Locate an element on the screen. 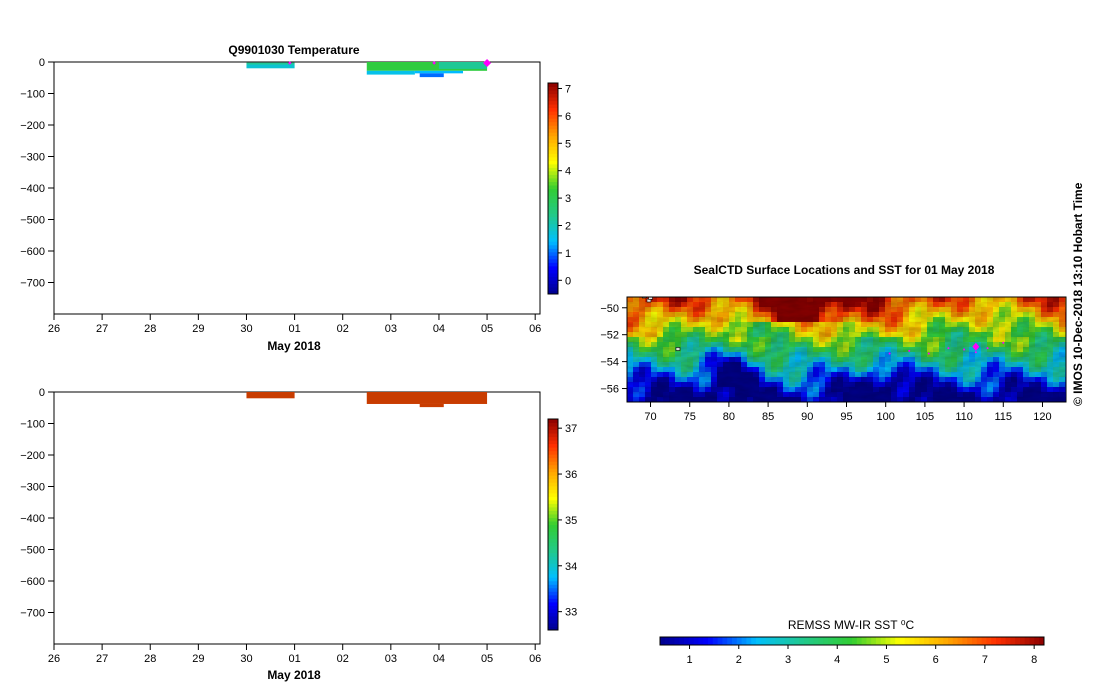 This screenshot has width=1099, height=700. x-tick-label: 28 is located at coordinates (150, 659).